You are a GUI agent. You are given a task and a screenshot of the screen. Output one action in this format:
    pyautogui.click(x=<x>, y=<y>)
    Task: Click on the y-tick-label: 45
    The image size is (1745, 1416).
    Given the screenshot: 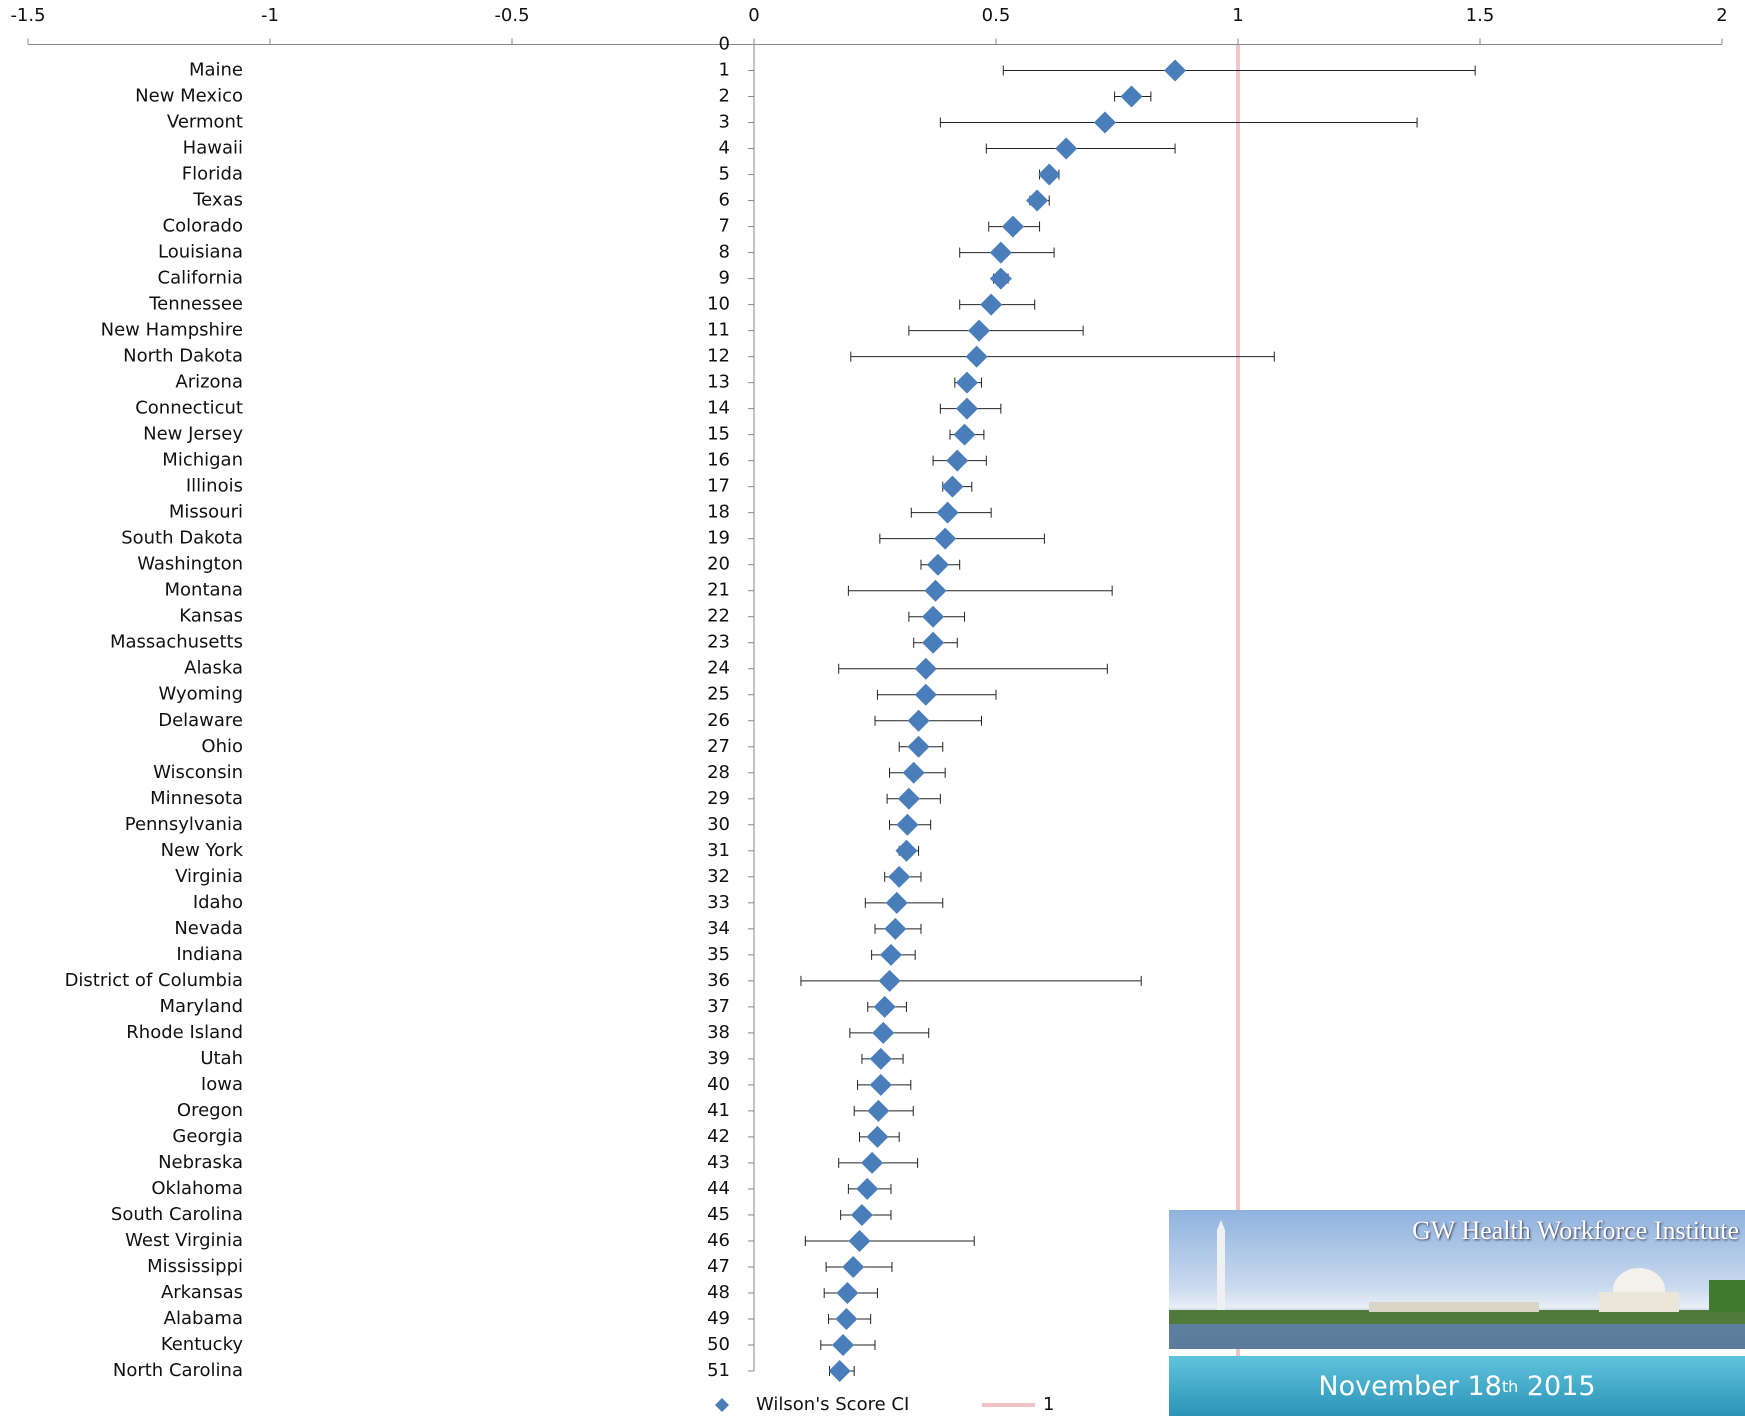 What is the action you would take?
    pyautogui.click(x=718, y=1214)
    